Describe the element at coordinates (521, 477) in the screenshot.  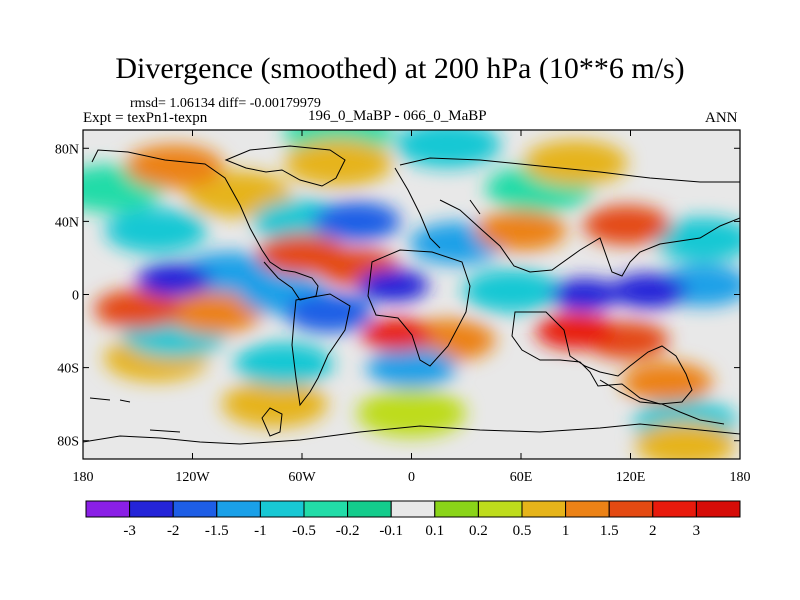
I see `x-tick-label: 60E` at that location.